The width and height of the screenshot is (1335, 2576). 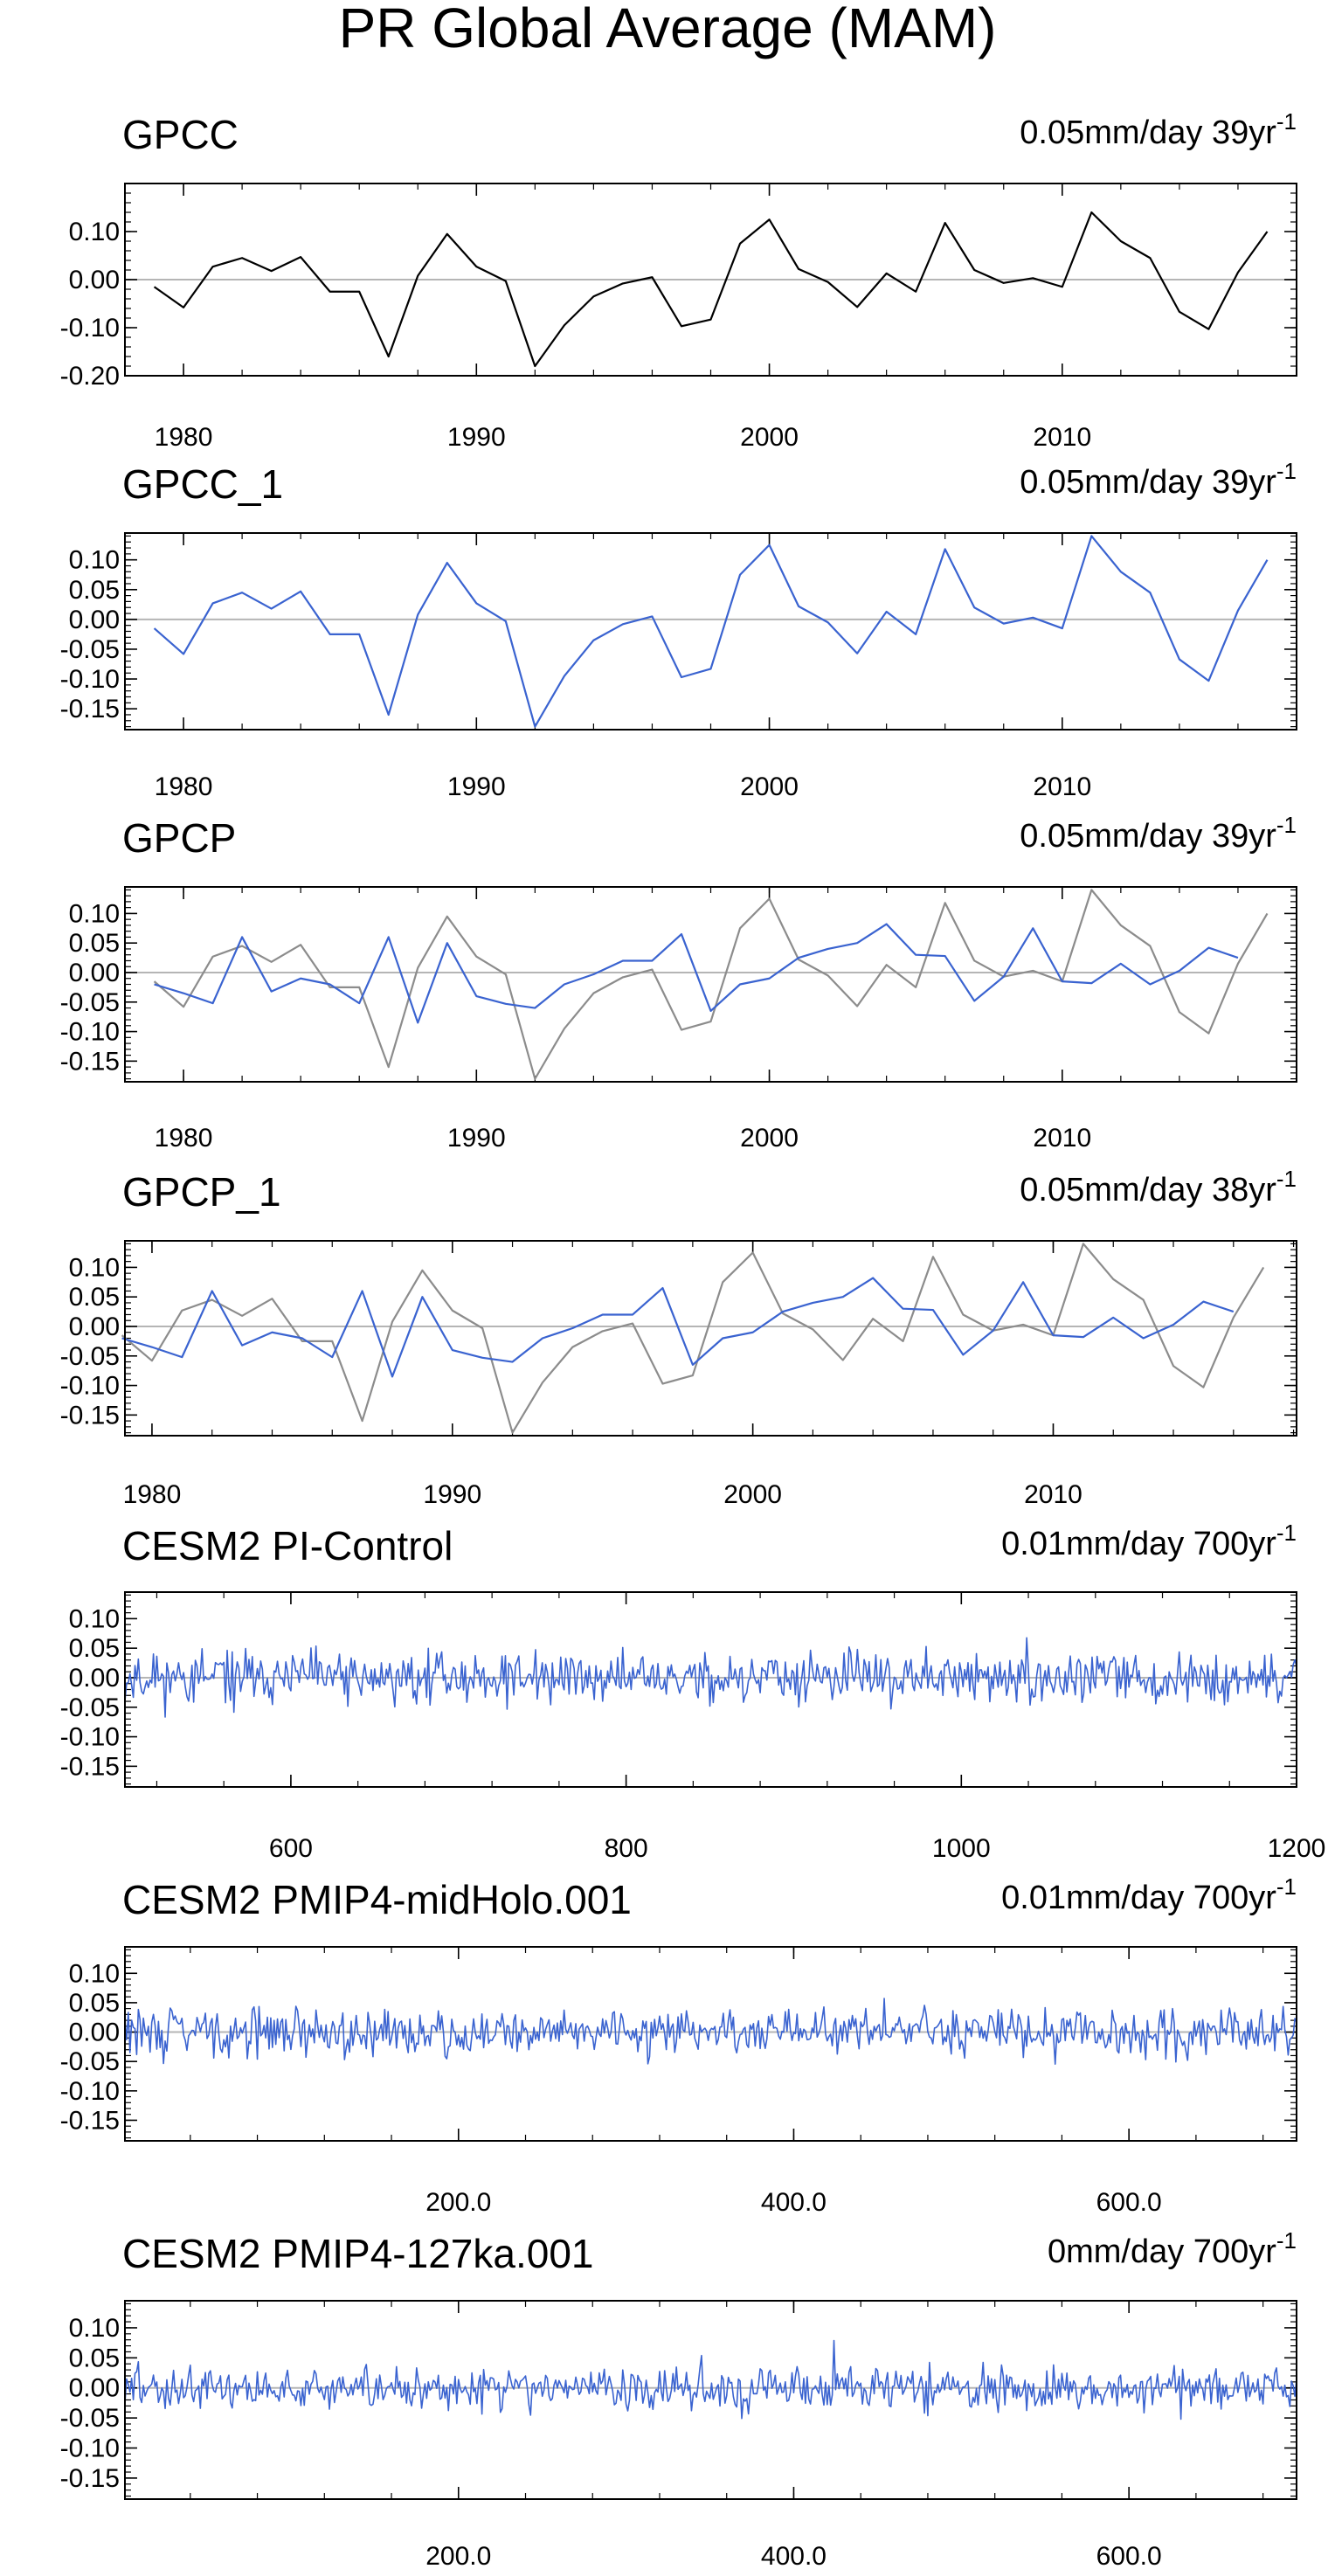 What do you see at coordinates (358, 2253) in the screenshot?
I see `panel-title: CESM2 PMIP4-127ka.001` at bounding box center [358, 2253].